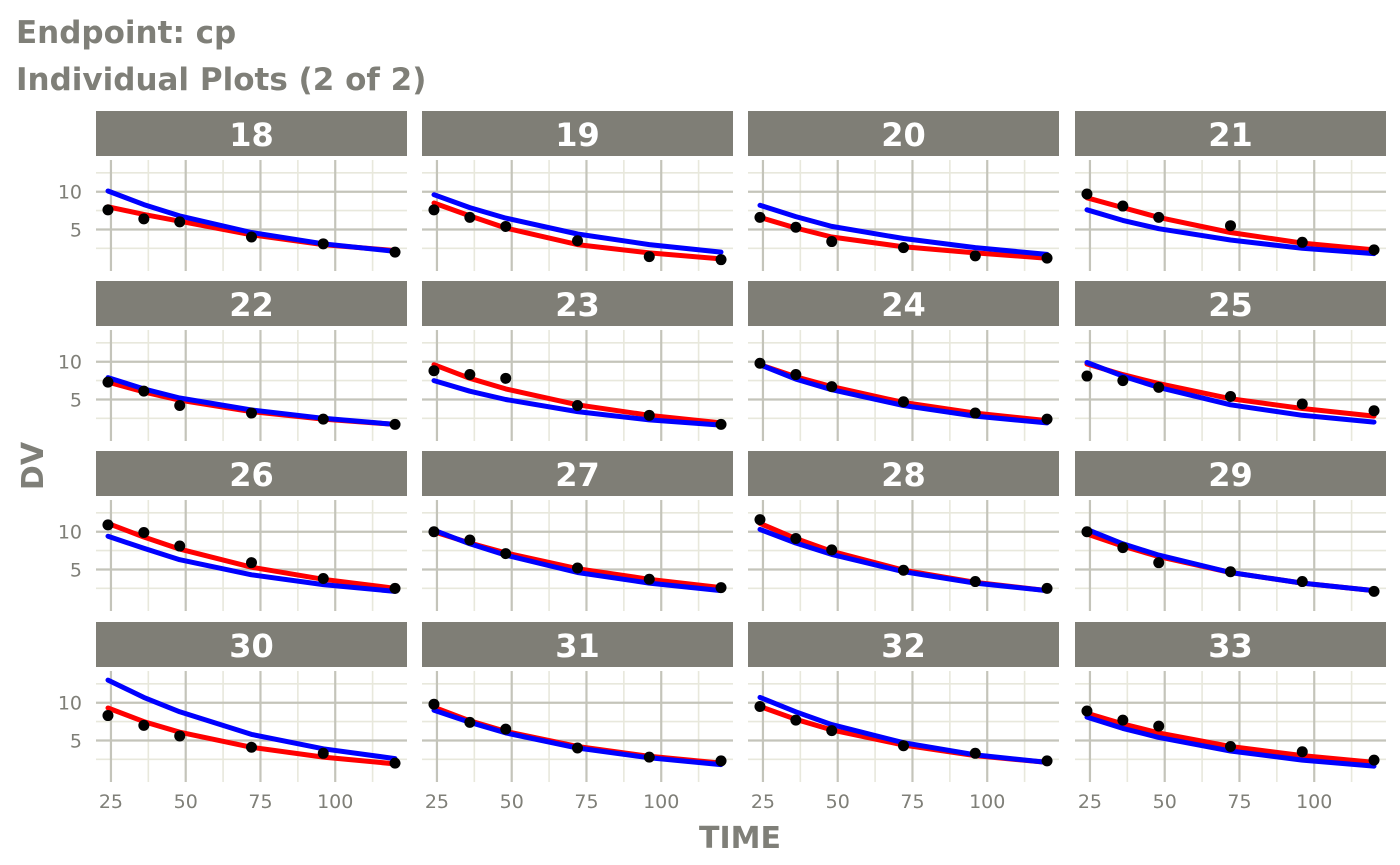  Describe the element at coordinates (577, 135) in the screenshot. I see `facet-strip-label: 19` at that location.